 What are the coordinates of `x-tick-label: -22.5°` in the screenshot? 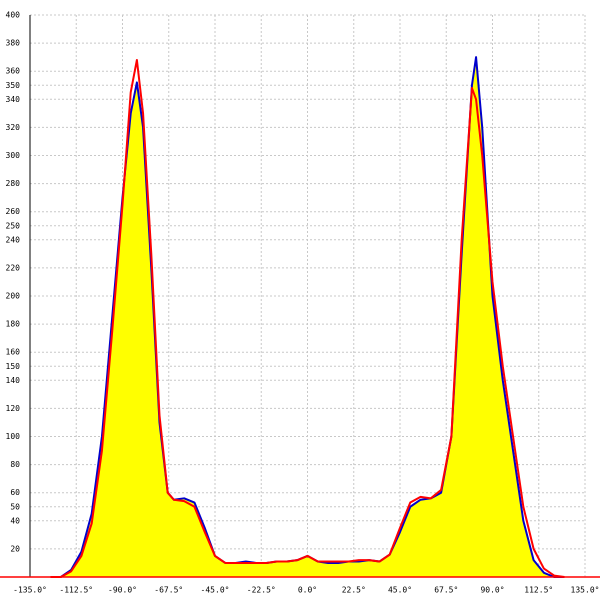 It's located at (261, 590).